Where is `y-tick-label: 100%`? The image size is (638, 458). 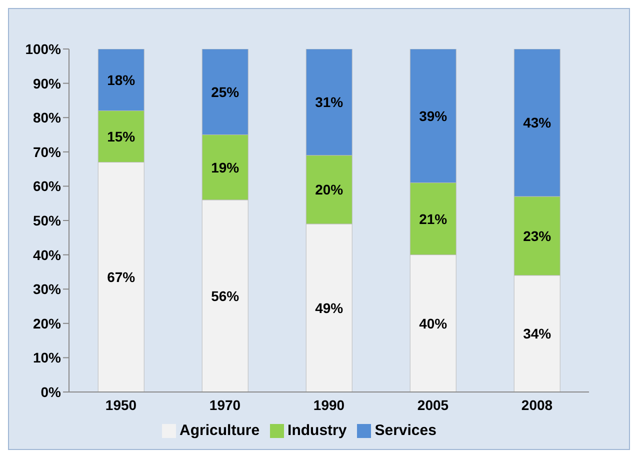 y-tick-label: 100% is located at coordinates (43, 48).